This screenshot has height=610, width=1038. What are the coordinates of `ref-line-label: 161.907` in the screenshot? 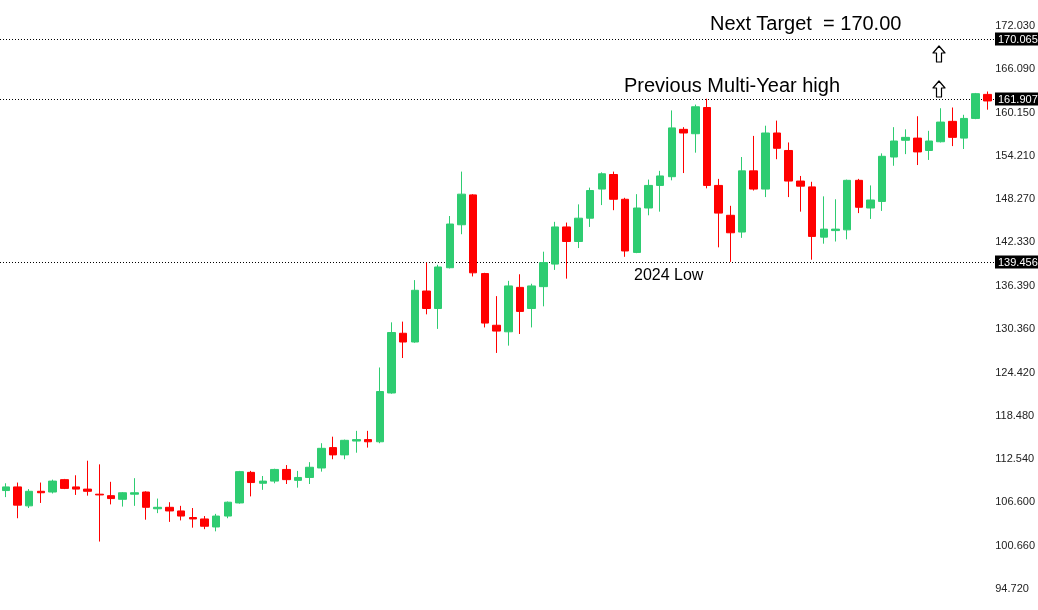 It's located at (1018, 99).